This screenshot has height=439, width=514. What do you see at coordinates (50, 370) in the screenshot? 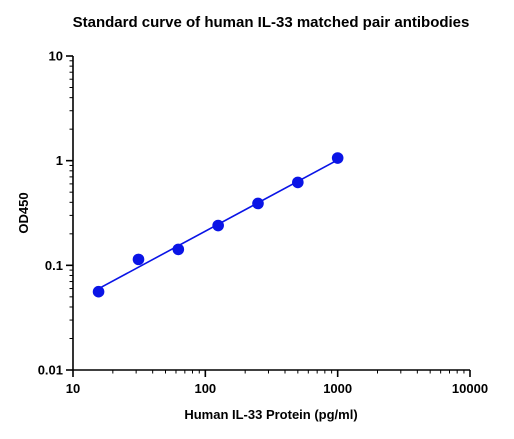
I see `y-tick-label: 0.01` at bounding box center [50, 370].